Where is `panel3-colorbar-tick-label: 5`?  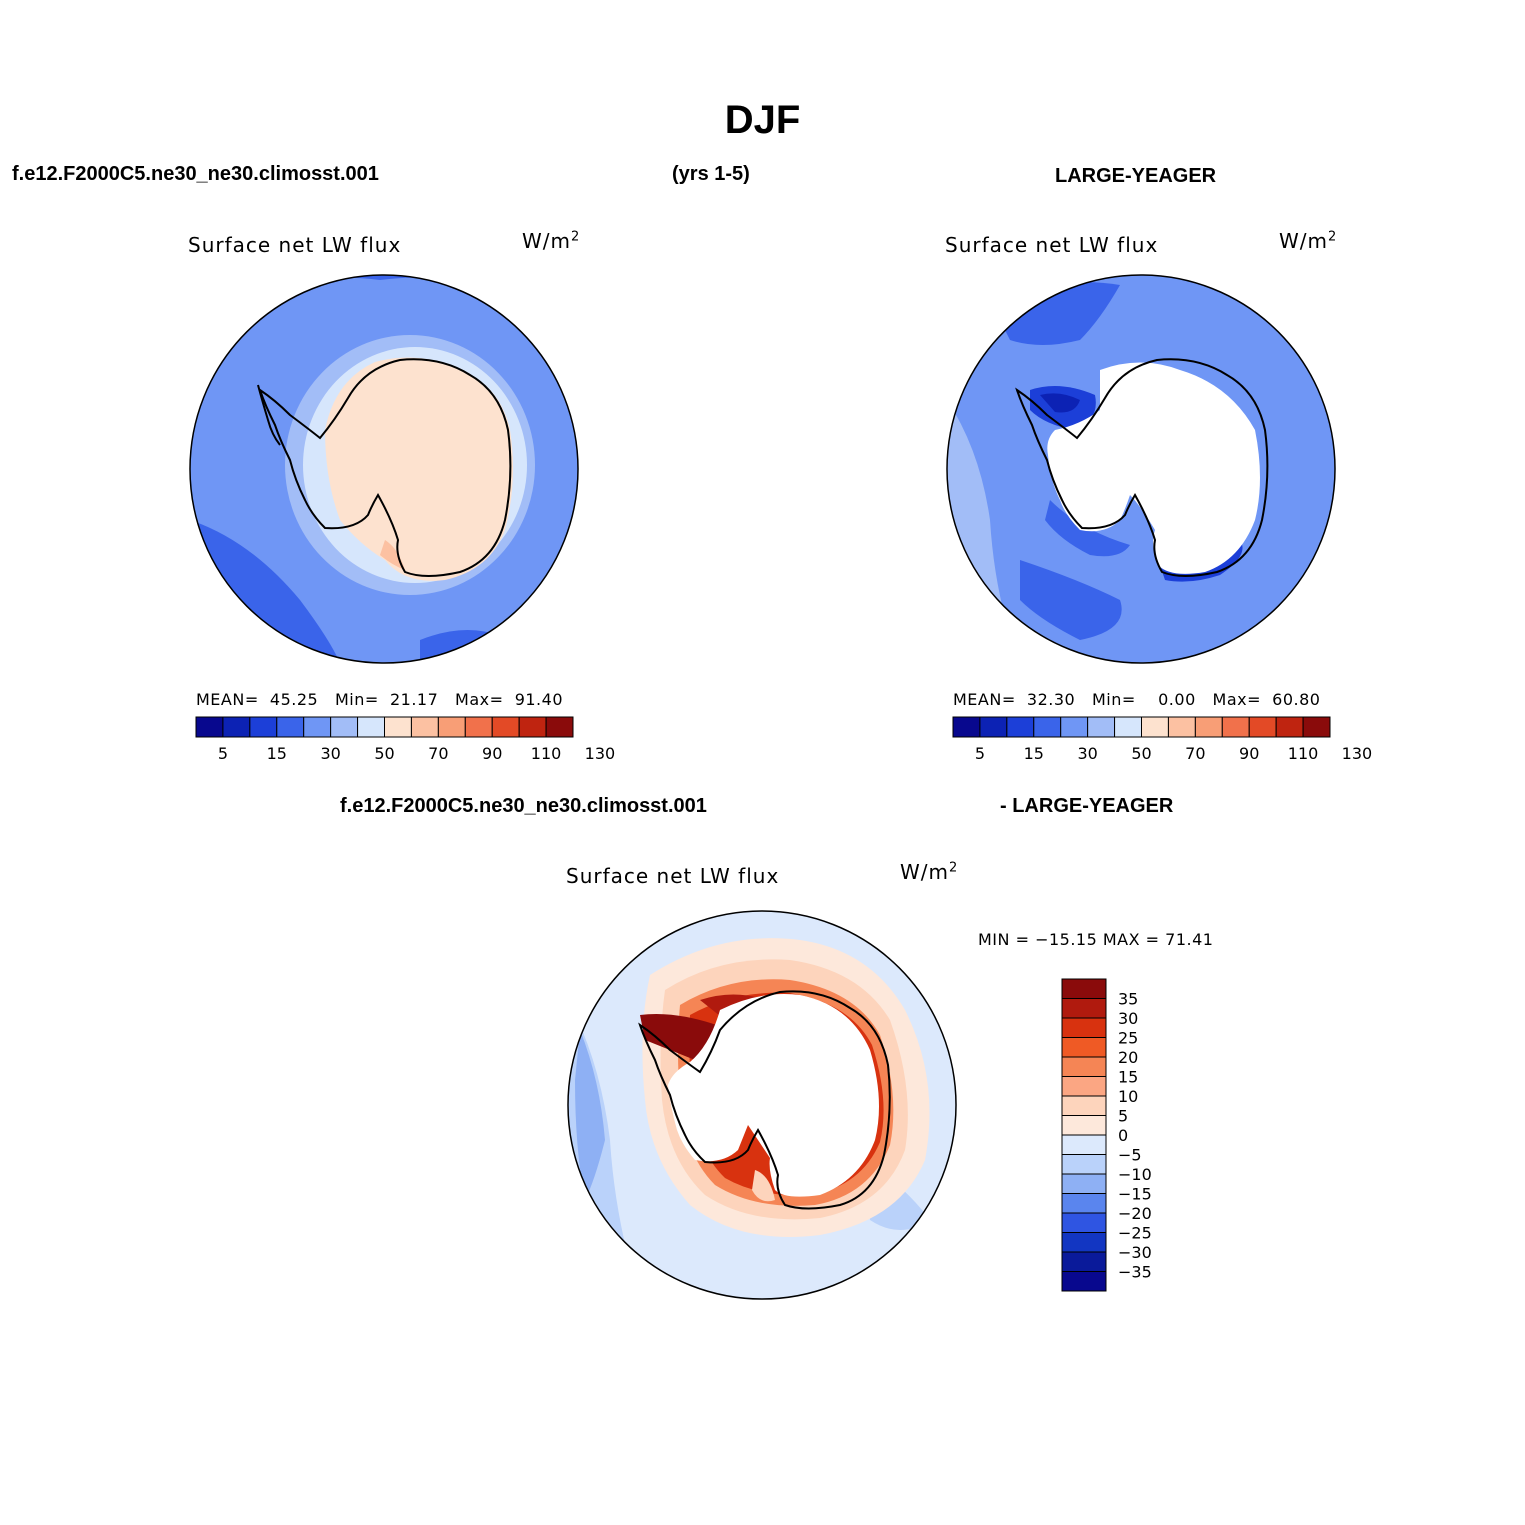
panel3-colorbar-tick-label: 5 is located at coordinates (1123, 1116).